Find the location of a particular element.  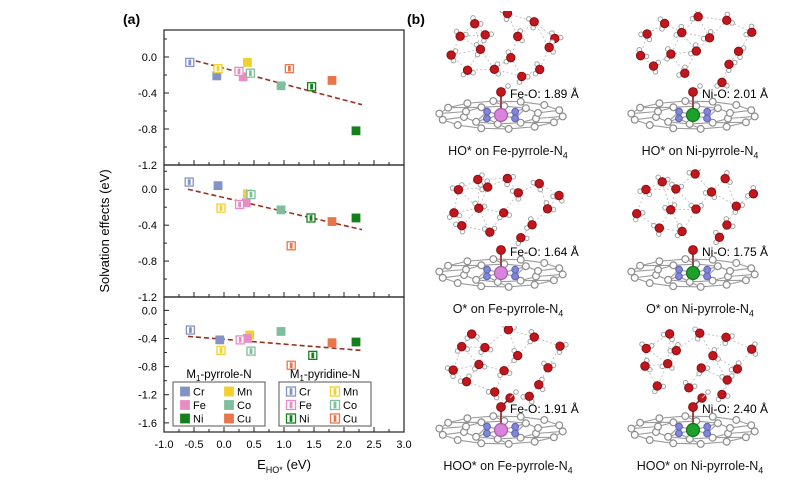

x-tick-label: 0.5 is located at coordinates (253, 445).